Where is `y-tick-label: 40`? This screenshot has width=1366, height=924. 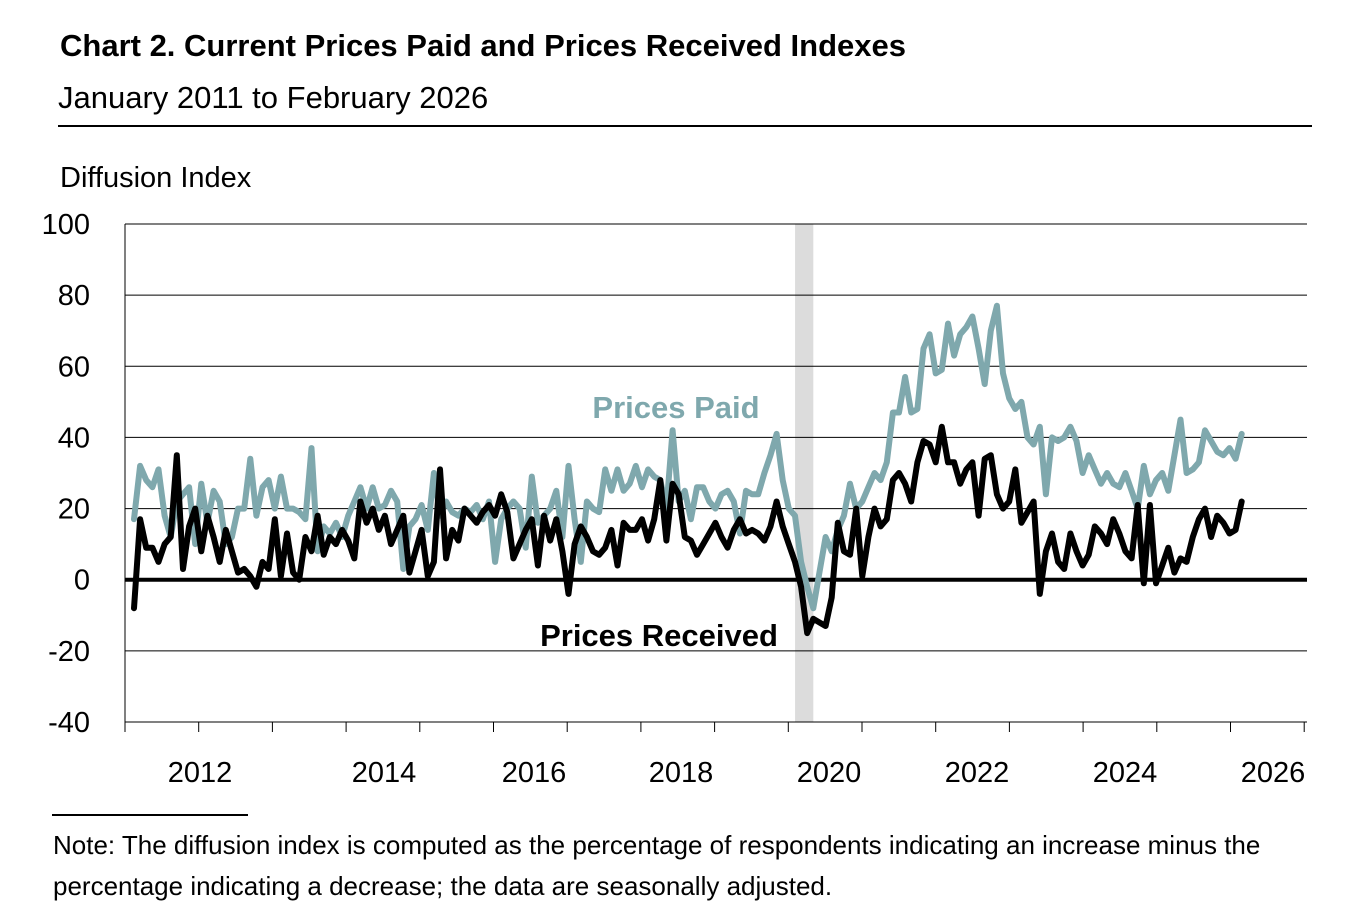
y-tick-label: 40 is located at coordinates (74, 438).